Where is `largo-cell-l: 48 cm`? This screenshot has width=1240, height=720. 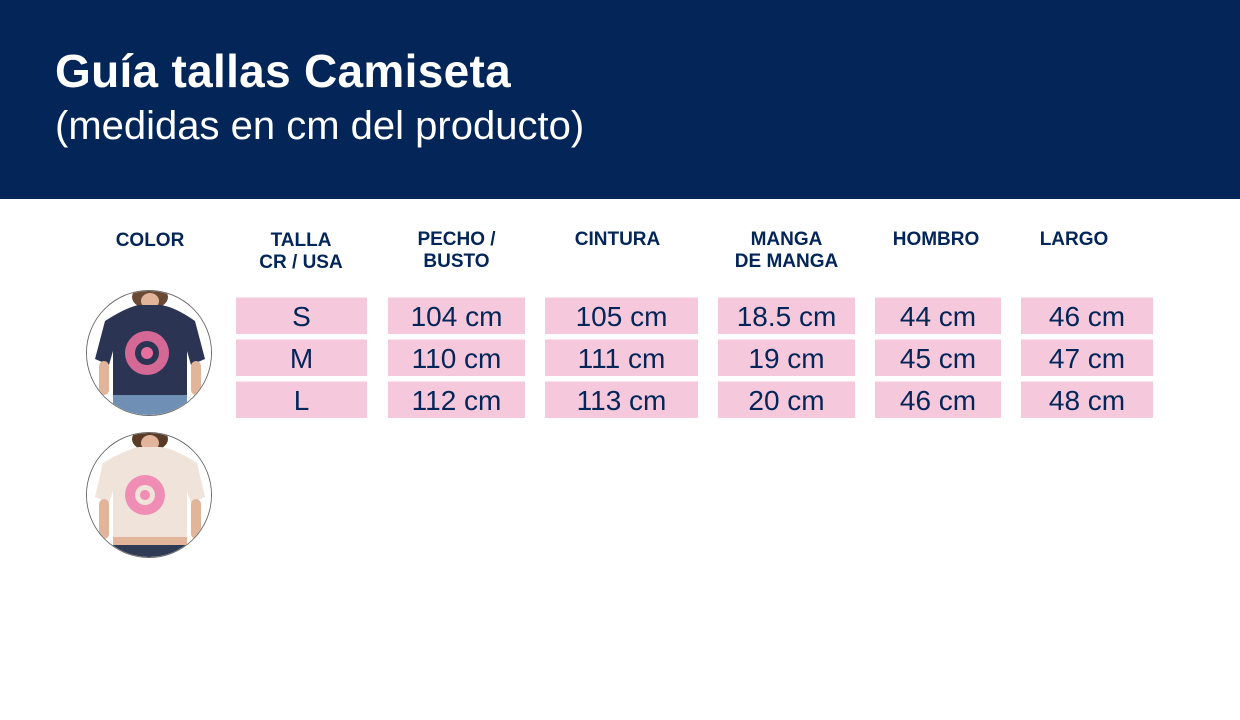 largo-cell-l: 48 cm is located at coordinates (1087, 399).